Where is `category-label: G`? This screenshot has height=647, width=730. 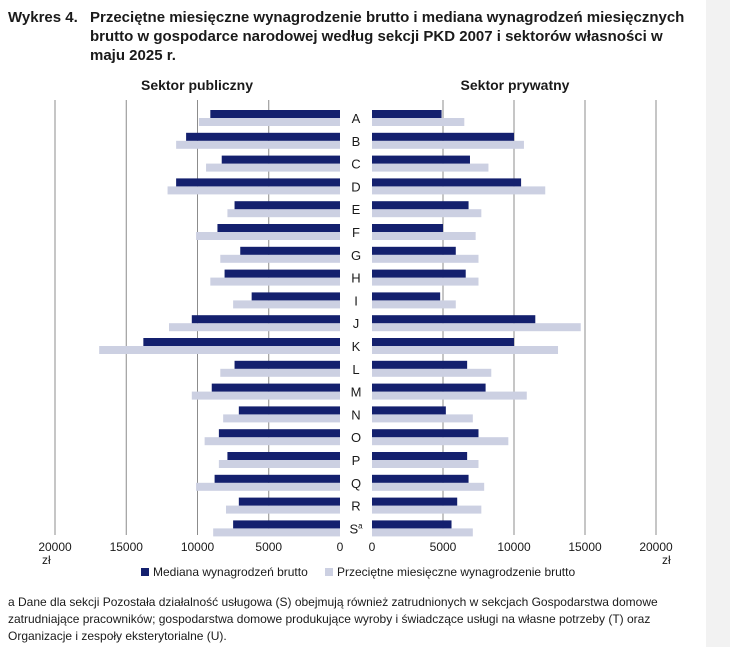
category-label: G is located at coordinates (356, 255).